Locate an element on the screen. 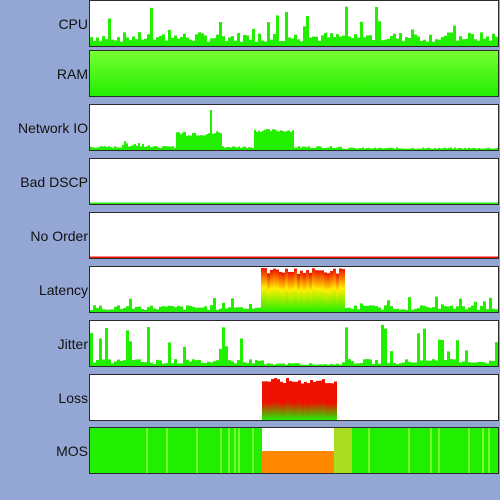  mos-graph-svg is located at coordinates (294, 450).